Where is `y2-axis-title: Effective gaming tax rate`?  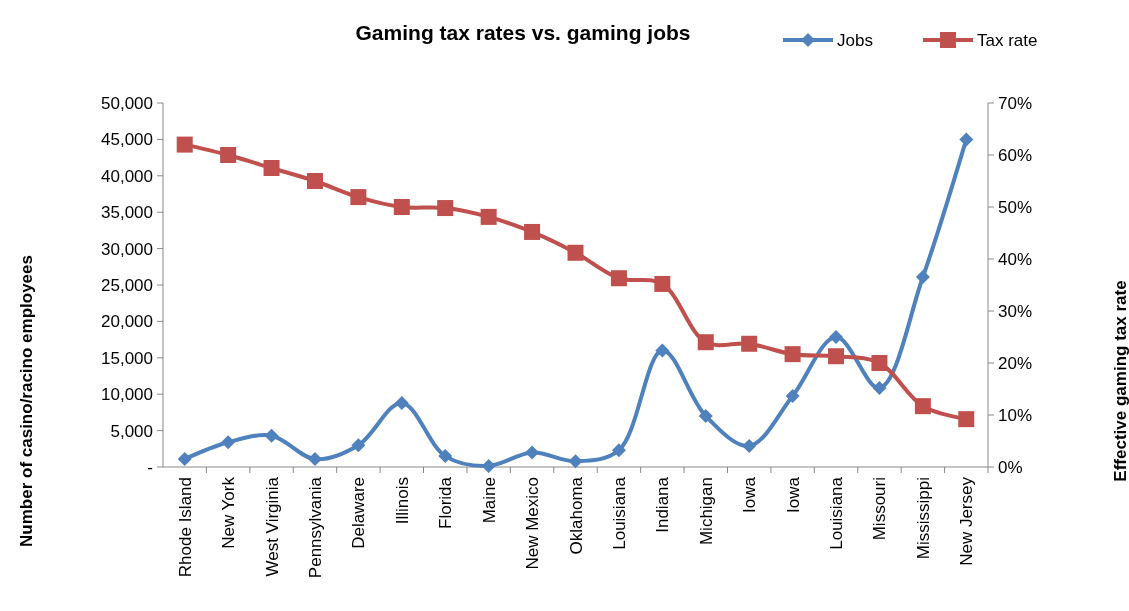
y2-axis-title: Effective gaming tax rate is located at coordinates (1120, 381).